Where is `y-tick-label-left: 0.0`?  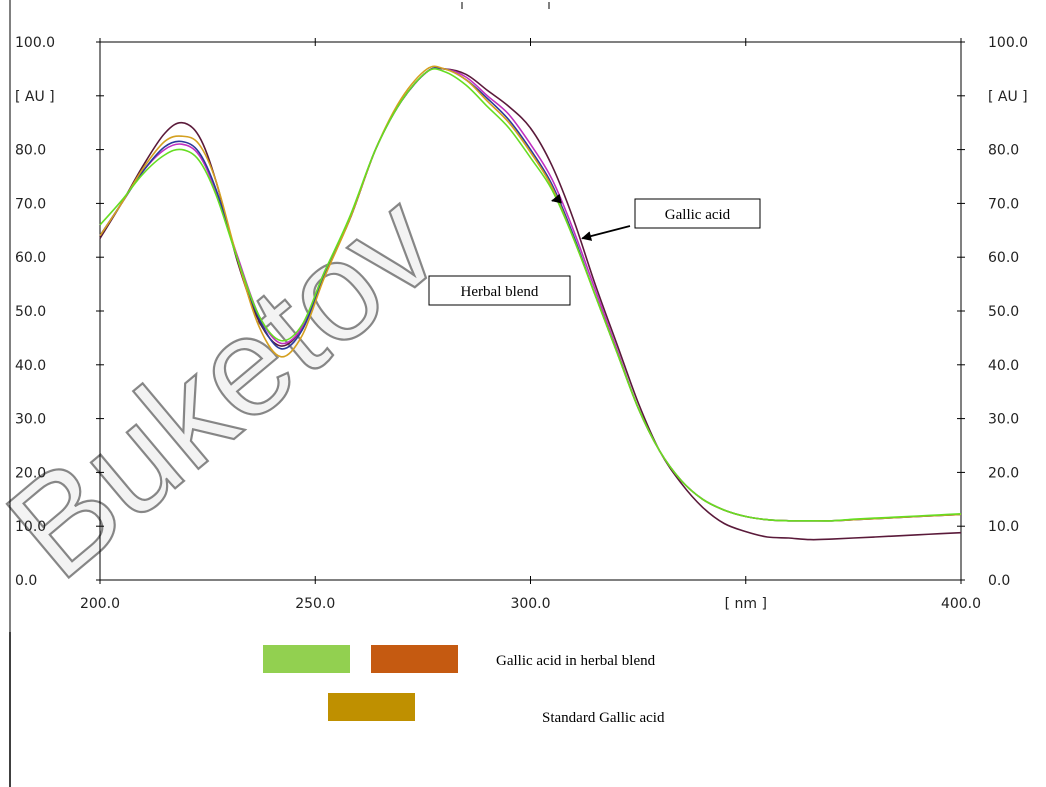 y-tick-label-left: 0.0 is located at coordinates (26, 581).